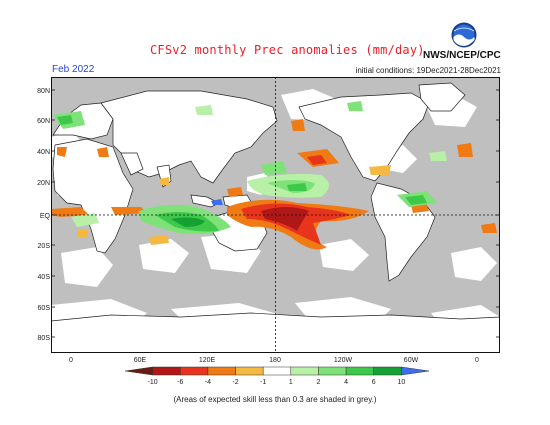 This screenshot has width=550, height=425. What do you see at coordinates (291, 382) in the screenshot?
I see `colorbar-label: 1` at bounding box center [291, 382].